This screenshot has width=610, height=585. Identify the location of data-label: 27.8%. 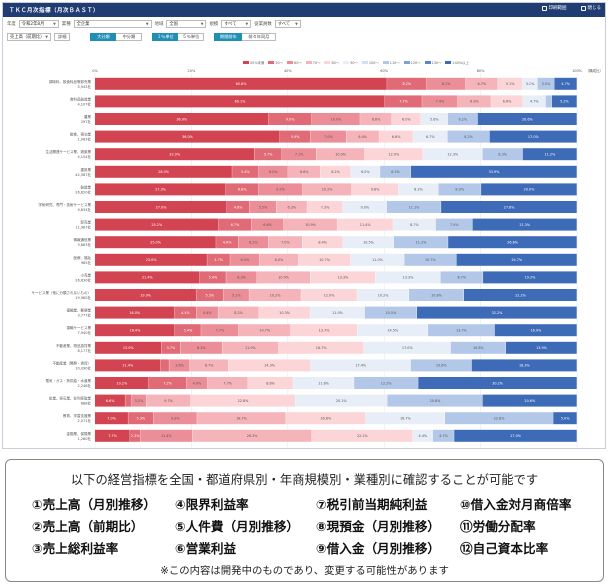
(510, 207).